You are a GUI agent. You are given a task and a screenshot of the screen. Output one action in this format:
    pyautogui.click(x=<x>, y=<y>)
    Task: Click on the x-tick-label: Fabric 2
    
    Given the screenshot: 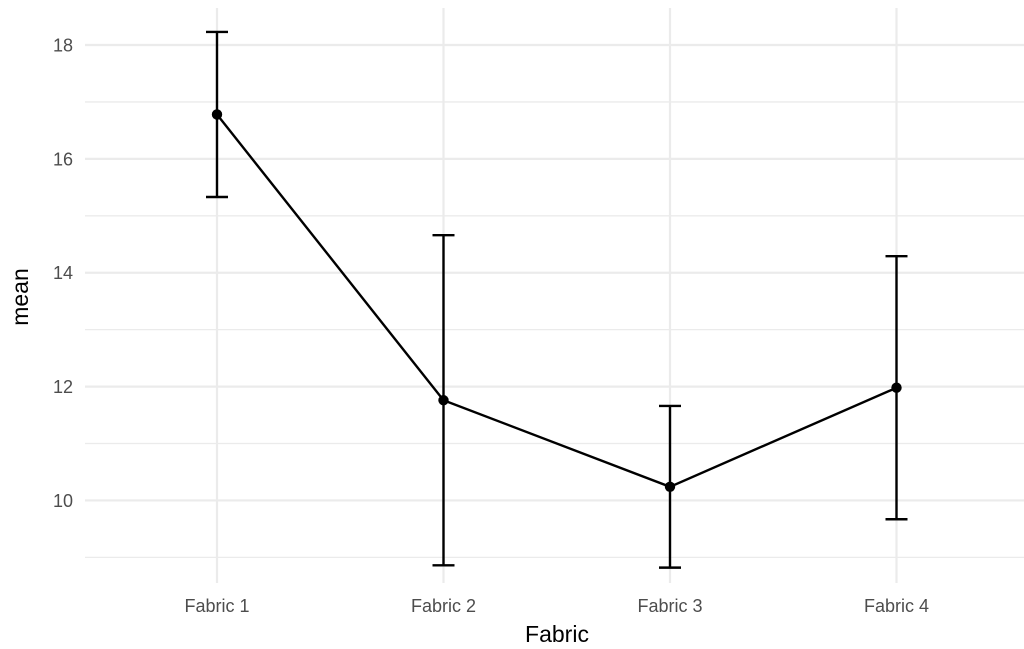 What is the action you would take?
    pyautogui.click(x=443, y=606)
    